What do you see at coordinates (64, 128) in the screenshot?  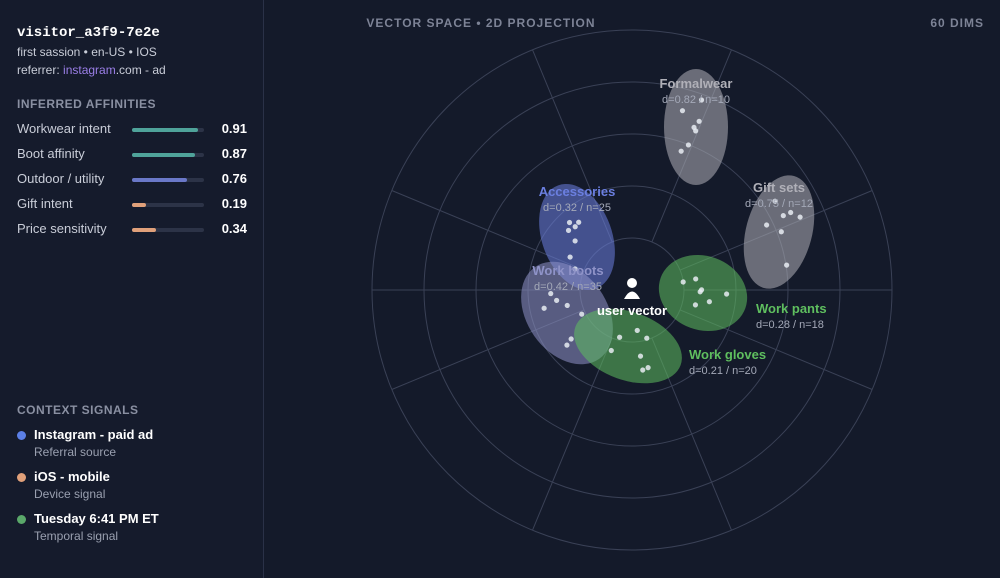 I see `affinity-name: Workwear intent` at bounding box center [64, 128].